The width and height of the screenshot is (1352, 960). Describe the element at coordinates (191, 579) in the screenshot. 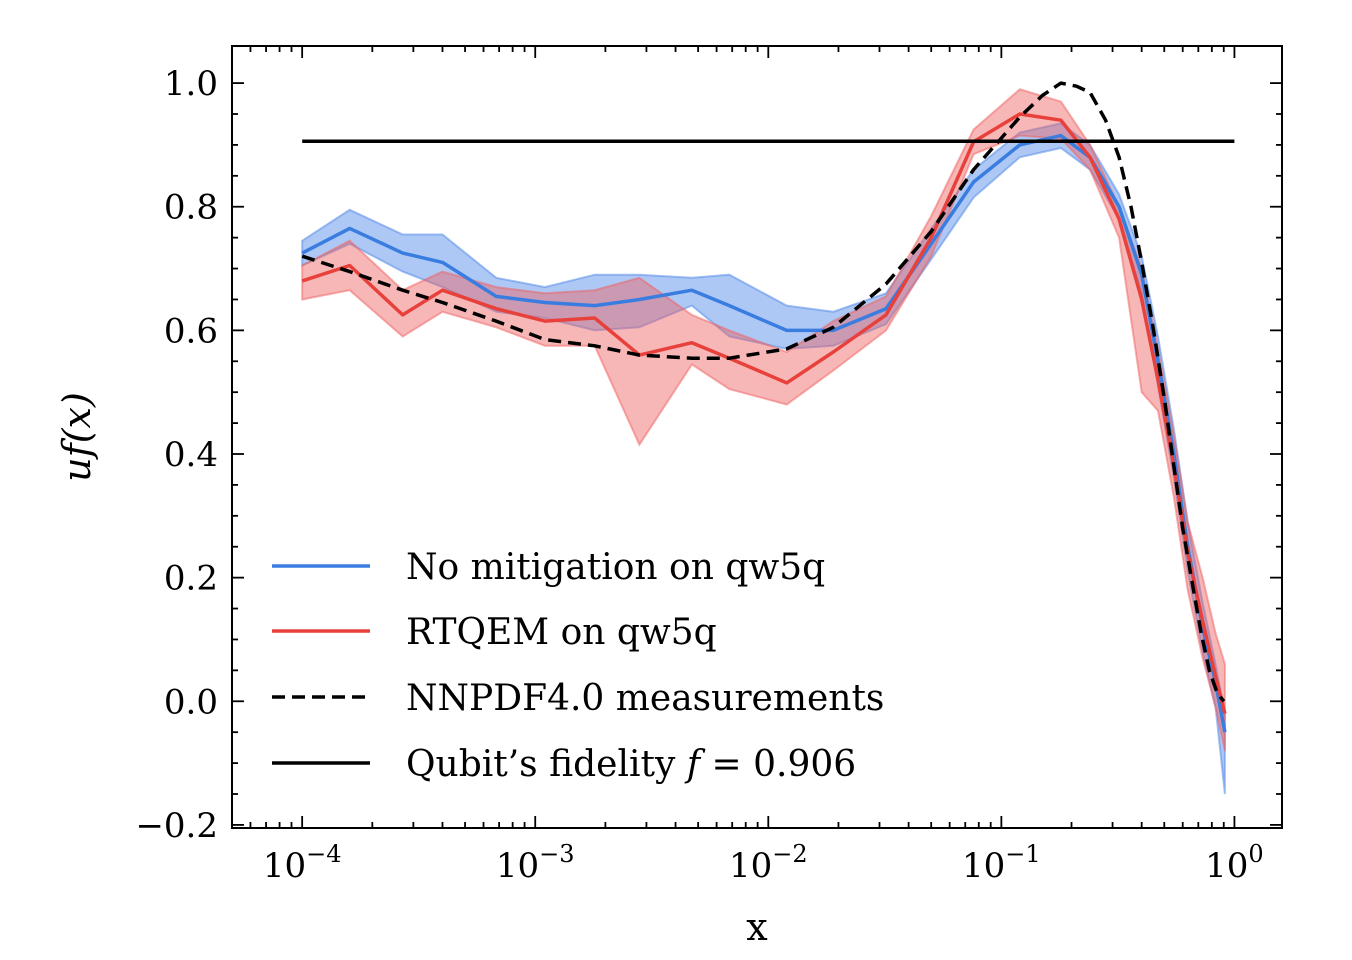

I see `y-tick-label: 0.2` at that location.